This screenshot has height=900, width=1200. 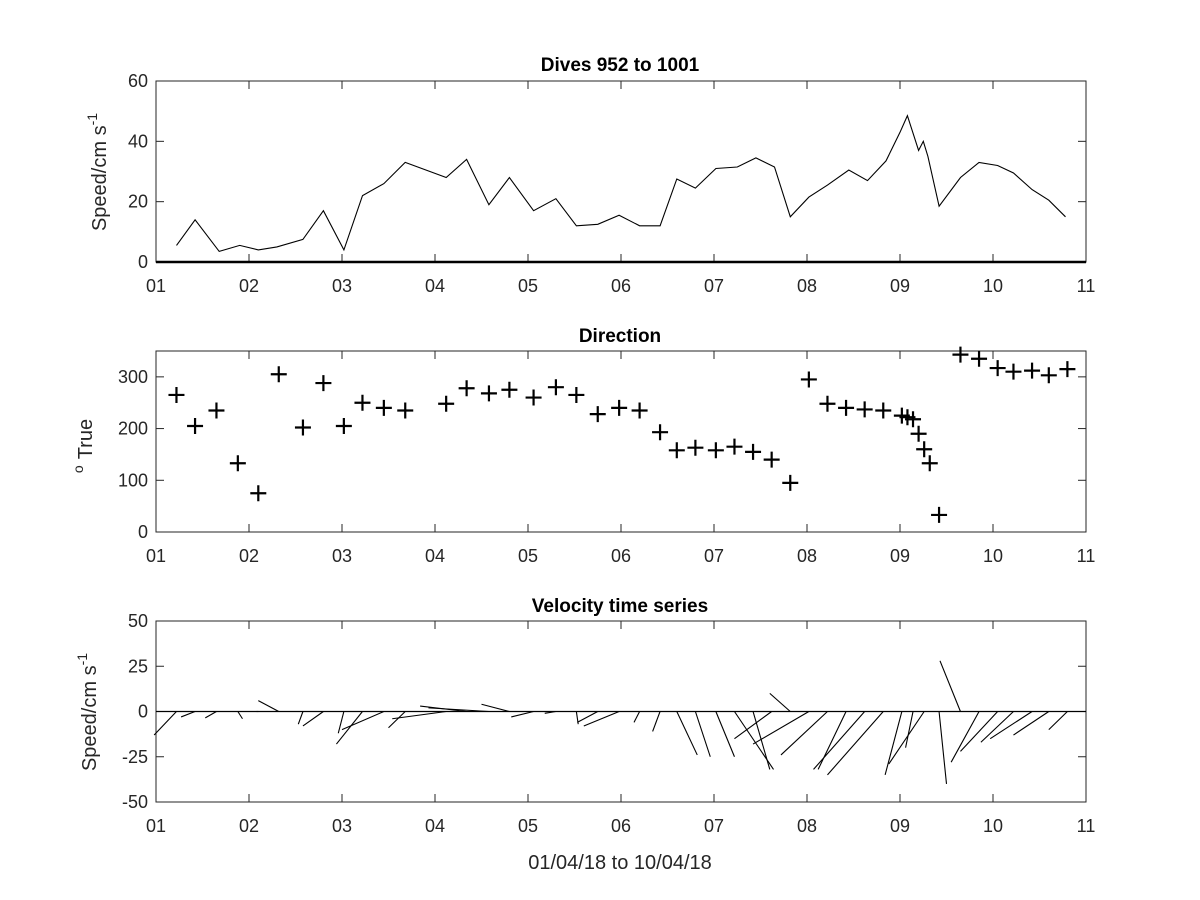 What do you see at coordinates (100, 178) in the screenshot?
I see `speed-ylabel-main: Speed/cm s` at bounding box center [100, 178].